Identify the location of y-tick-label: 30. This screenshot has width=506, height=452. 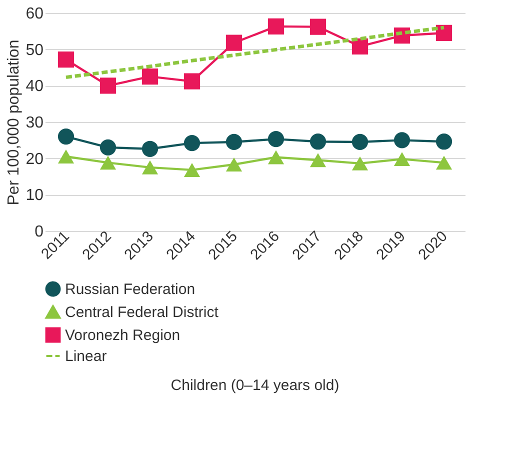
(35, 123).